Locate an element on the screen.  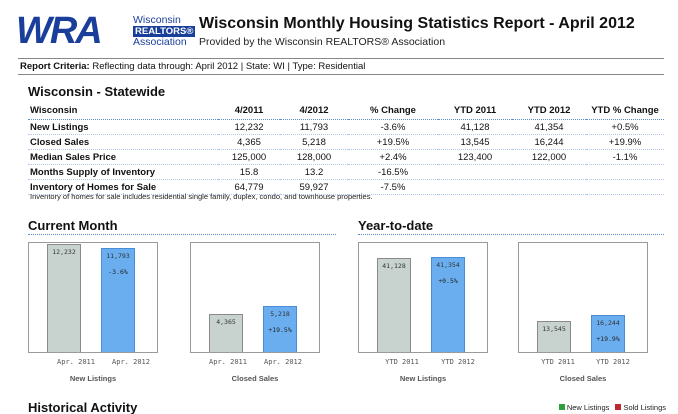
legend-swatch-sold is located at coordinates (618, 407).